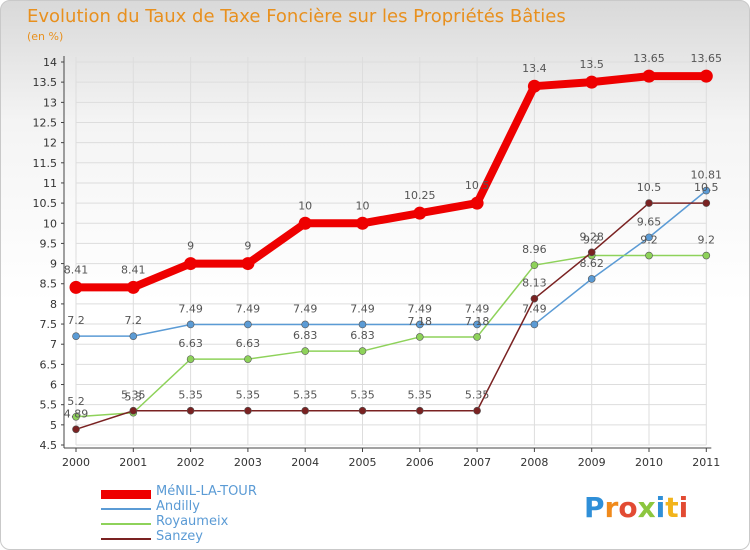 The image size is (750, 550). I want to click on y-tick-label: 12, so click(50, 143).